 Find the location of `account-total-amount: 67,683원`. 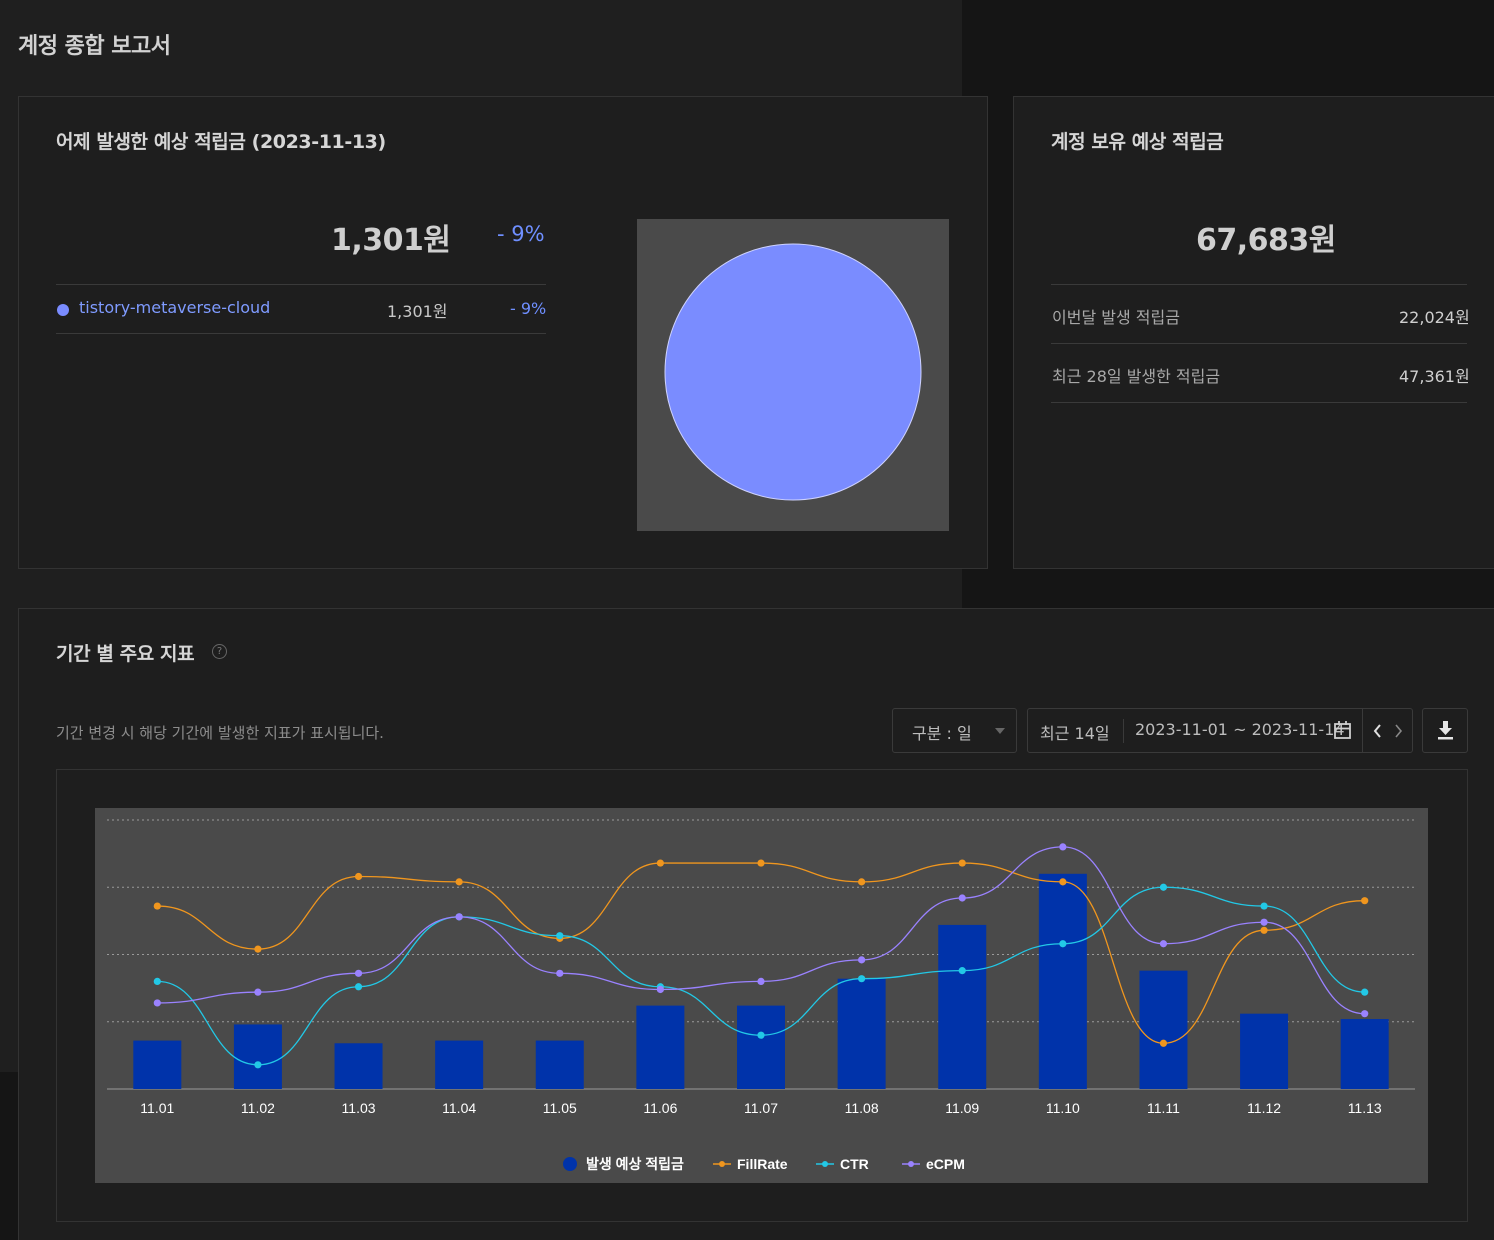

account-total-amount: 67,683원 is located at coordinates (1266, 240).